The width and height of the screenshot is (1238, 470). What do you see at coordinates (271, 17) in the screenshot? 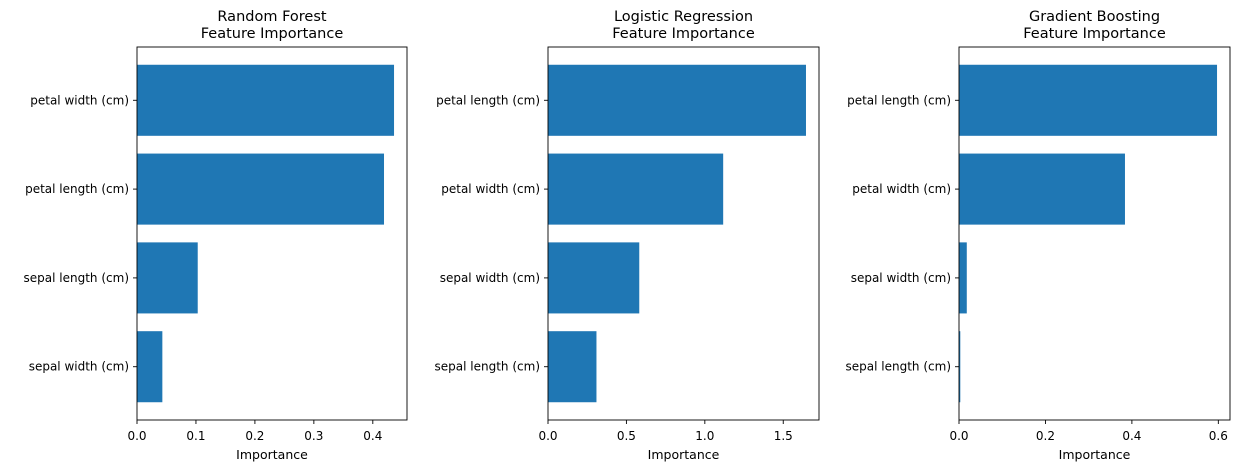
I see `chart-title-line: Random Forest` at bounding box center [271, 17].